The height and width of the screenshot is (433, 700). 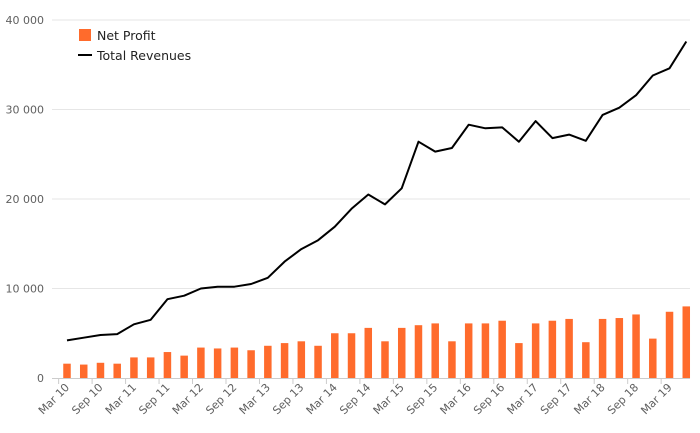 What do you see at coordinates (589, 399) in the screenshot?
I see `x-tick-label: Mar 18` at bounding box center [589, 399].